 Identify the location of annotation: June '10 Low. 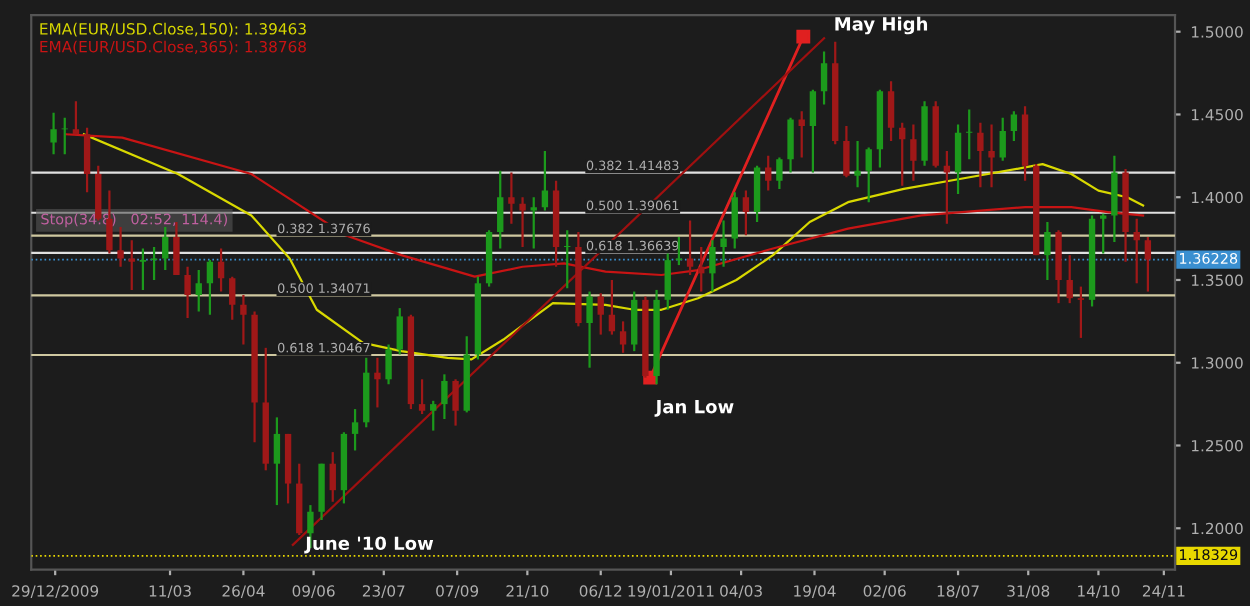
(369, 545).